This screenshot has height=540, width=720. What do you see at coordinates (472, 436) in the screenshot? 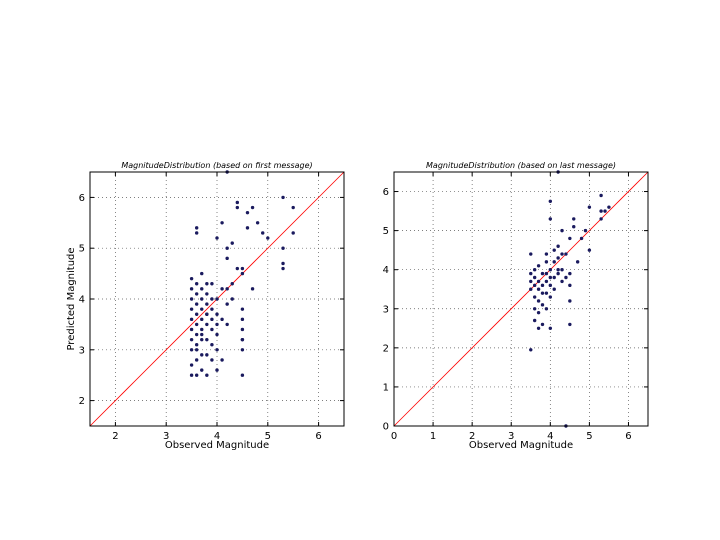
I see `right-xtick-label: 2` at bounding box center [472, 436].